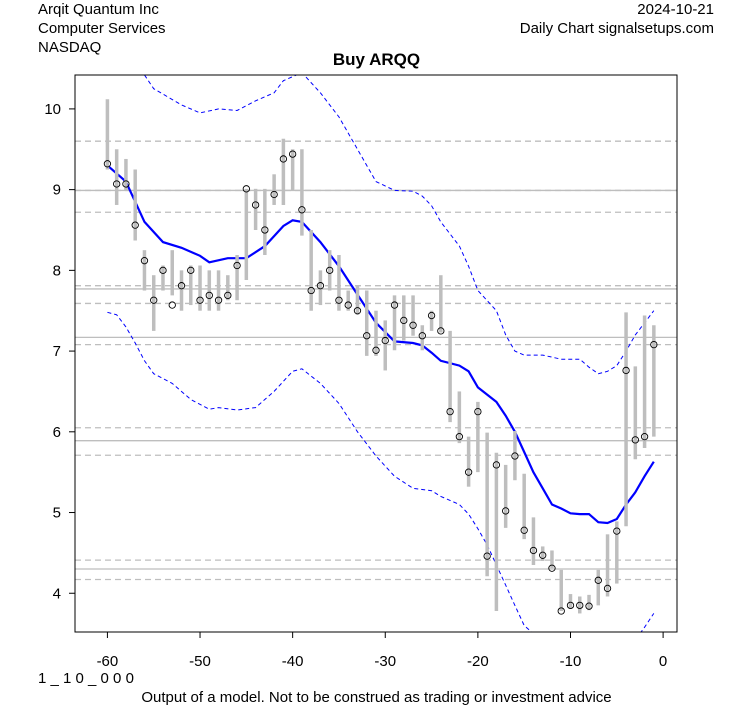  I want to click on lower-band-b-line, so click(647, 622).